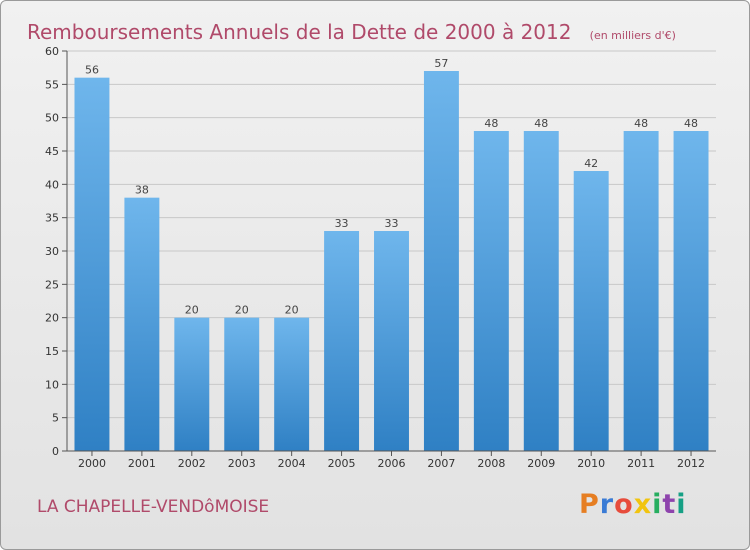 Image resolution: width=750 pixels, height=550 pixels. Describe the element at coordinates (441, 463) in the screenshot. I see `x-tick-label: 2007` at that location.